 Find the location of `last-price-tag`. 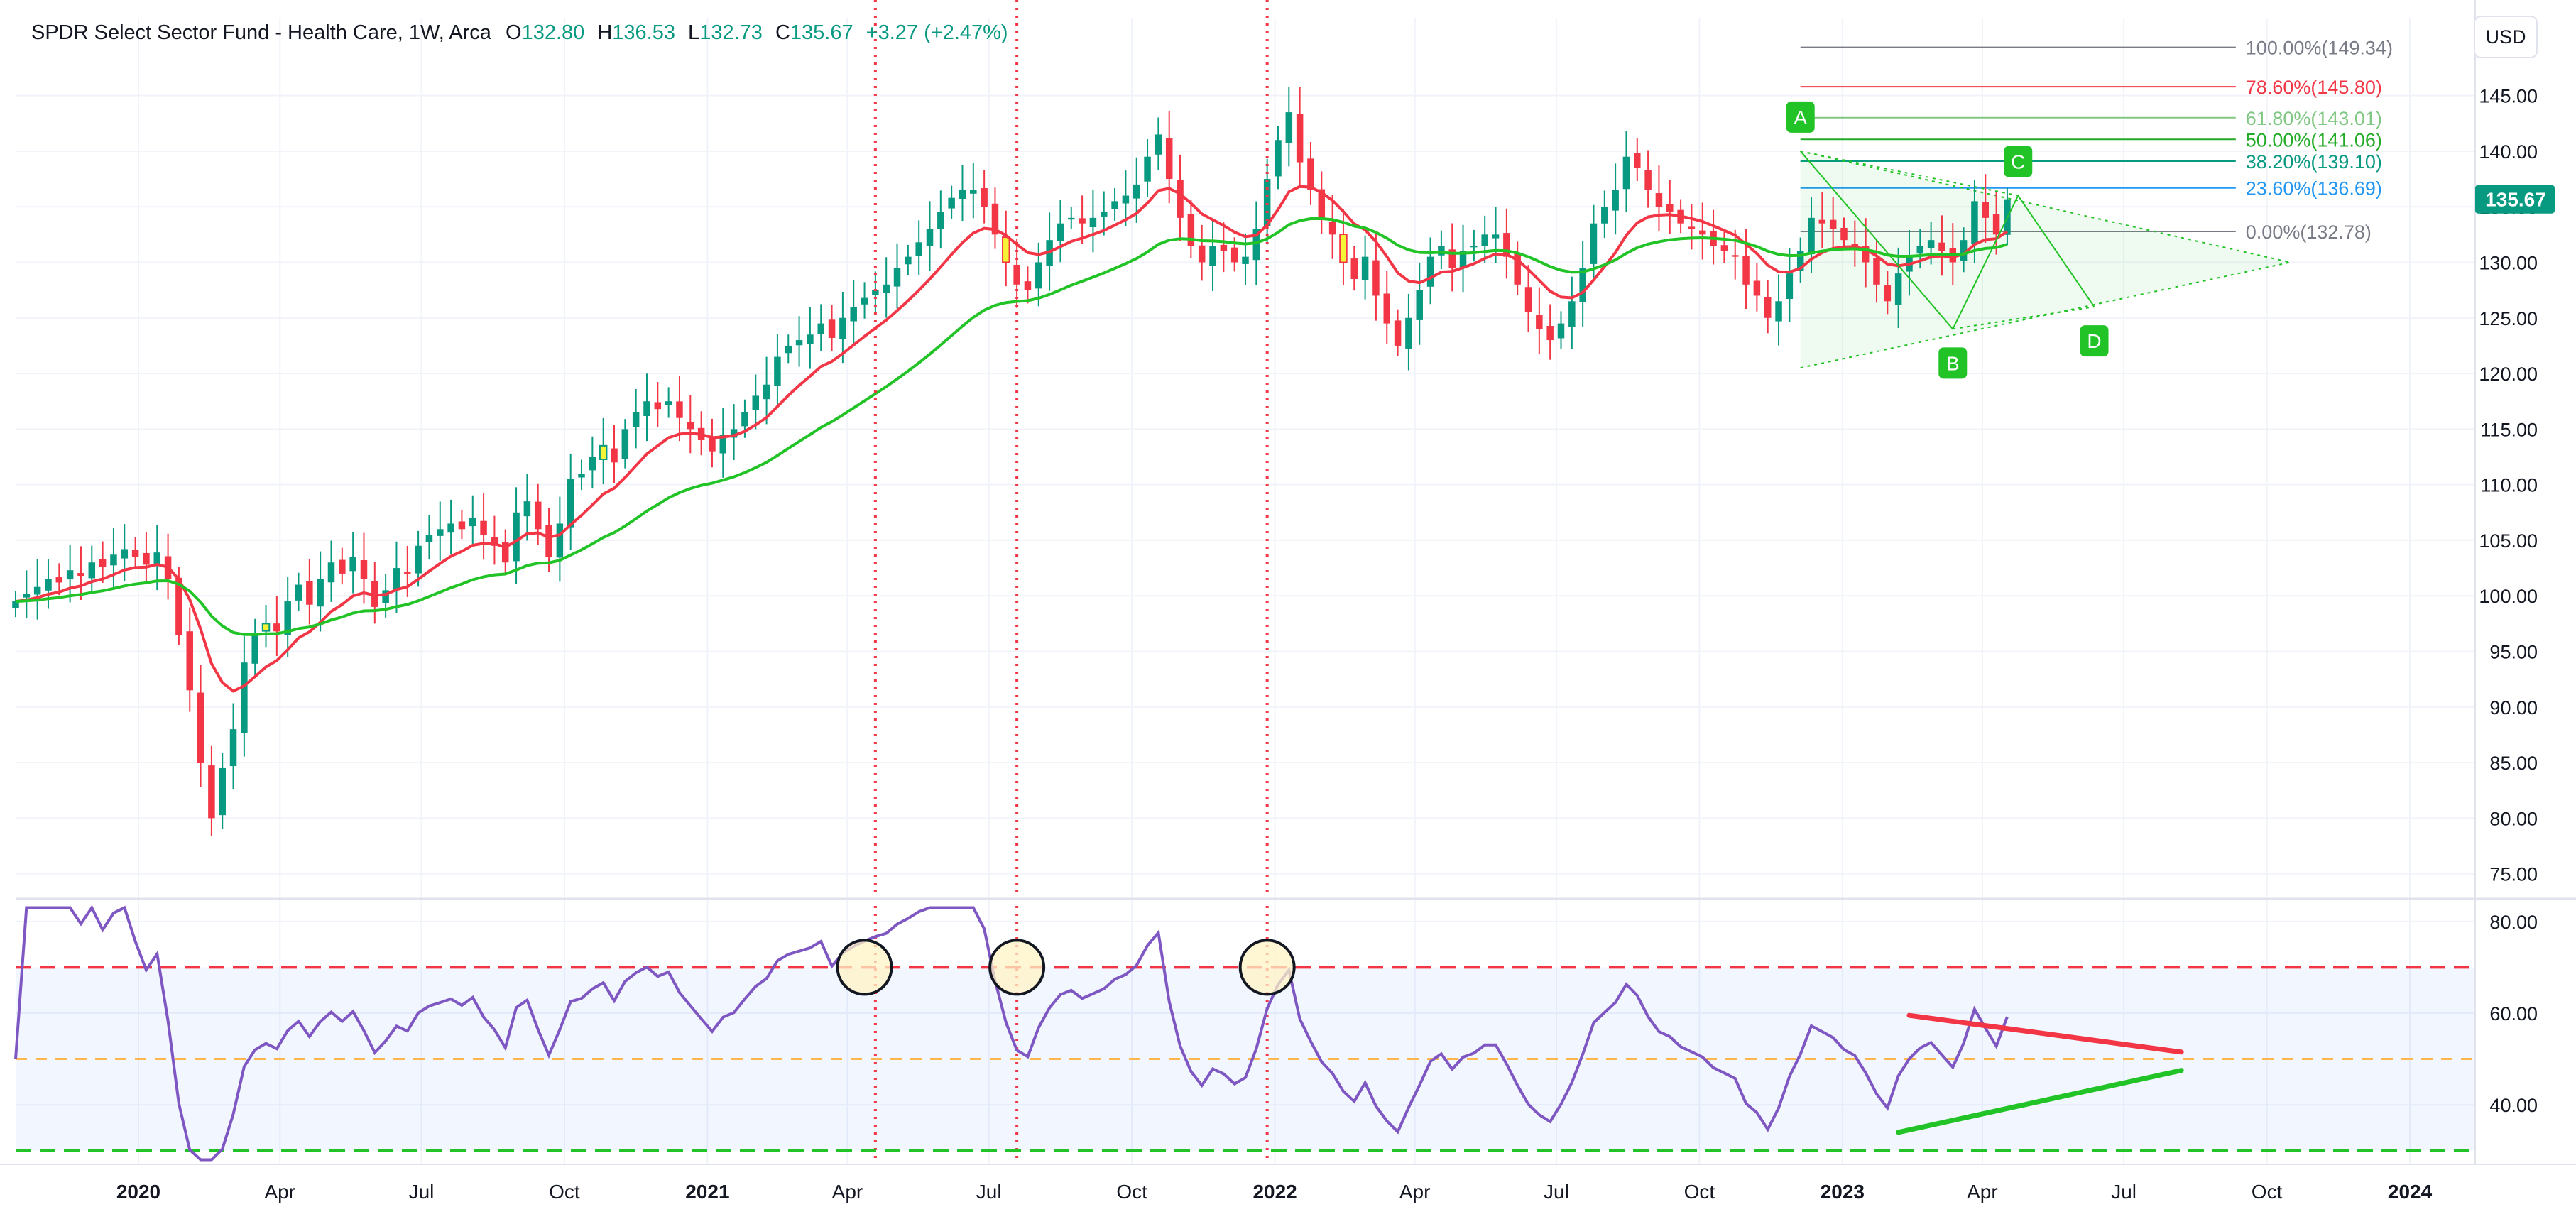

last-price-tag is located at coordinates (2515, 199).